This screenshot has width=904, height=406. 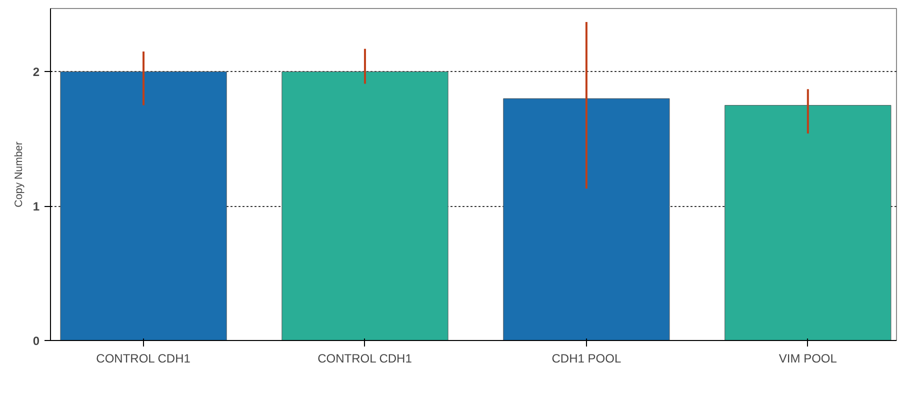 What do you see at coordinates (587, 359) in the screenshot?
I see `x-tick-label: CDH1 POOL` at bounding box center [587, 359].